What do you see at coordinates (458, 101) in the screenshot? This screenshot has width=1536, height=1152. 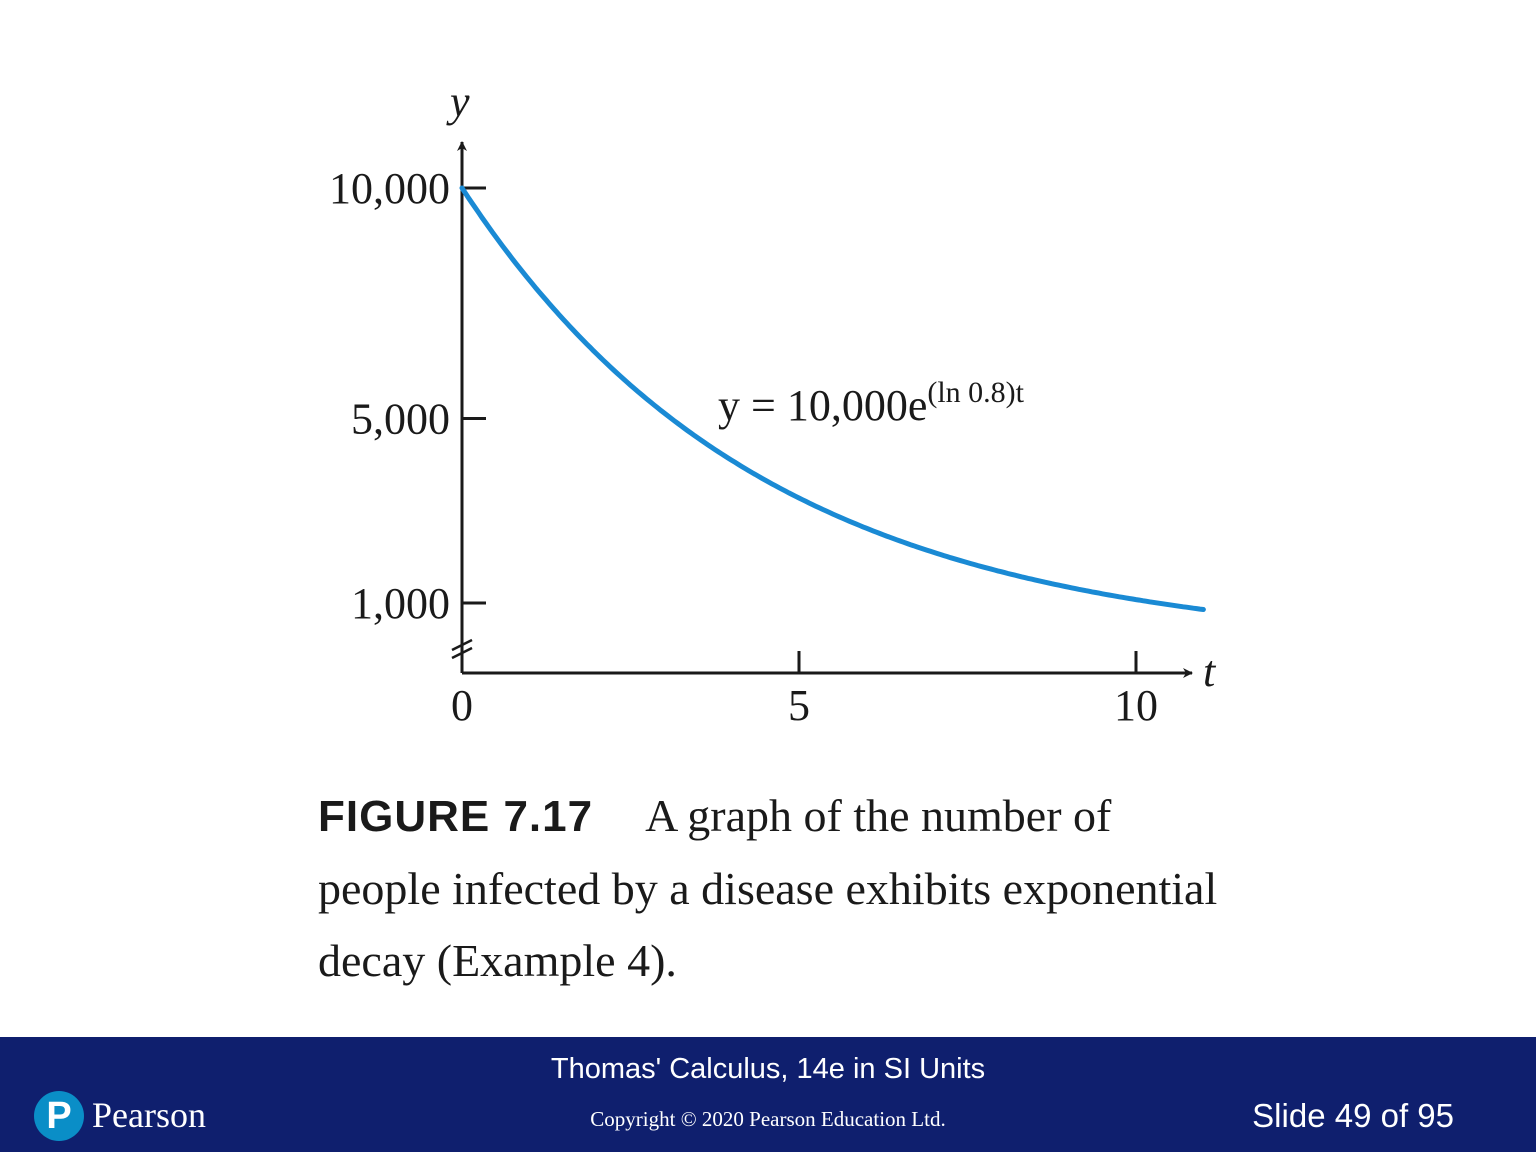 I see `y-axis-label: y` at bounding box center [458, 101].